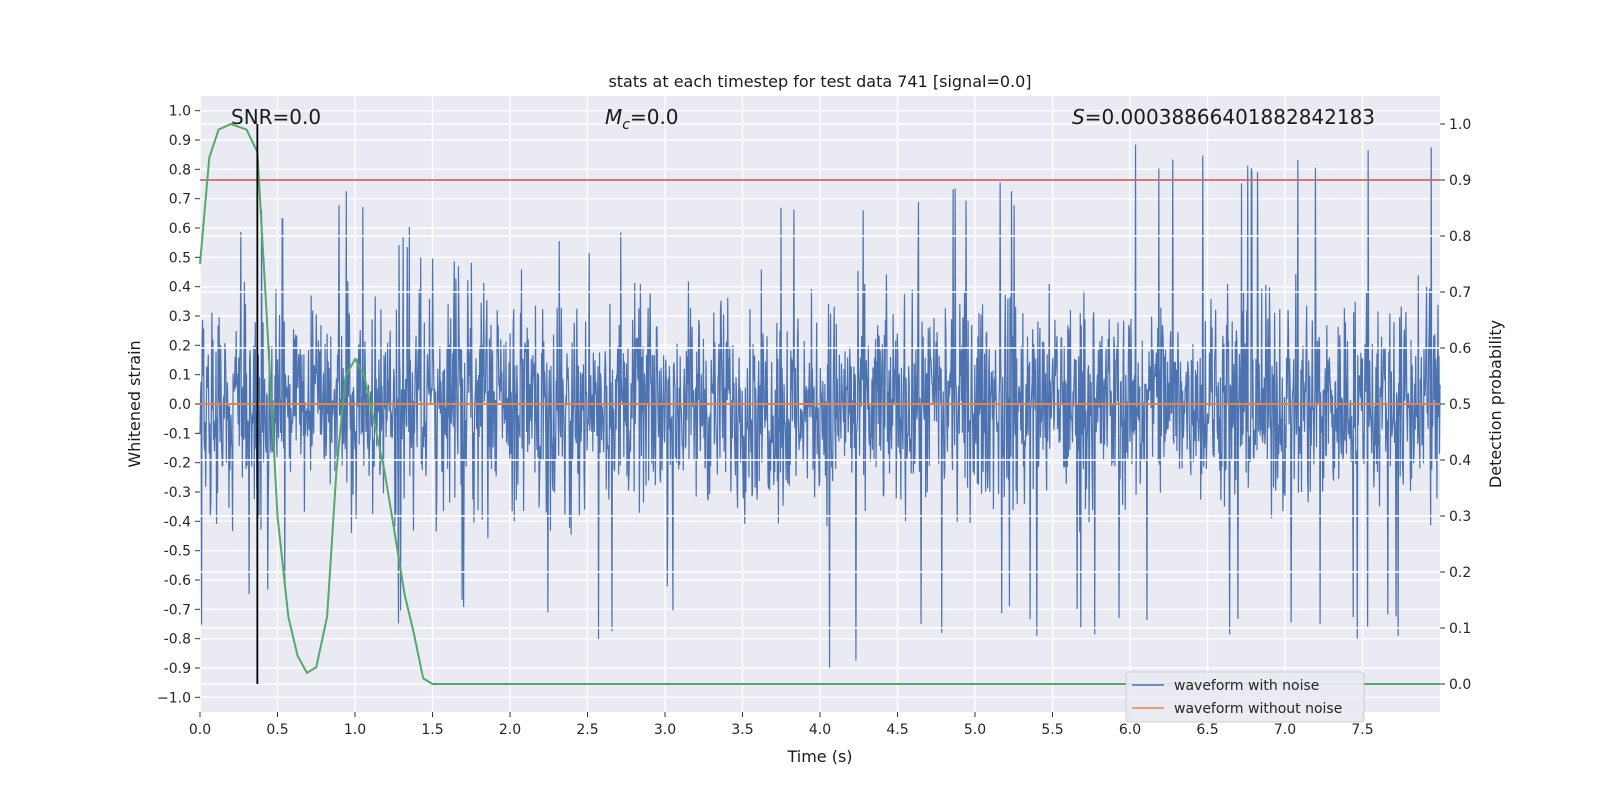 The image size is (1600, 800). What do you see at coordinates (180, 200) in the screenshot?
I see `y-tick-label-left: 0.7` at bounding box center [180, 200].